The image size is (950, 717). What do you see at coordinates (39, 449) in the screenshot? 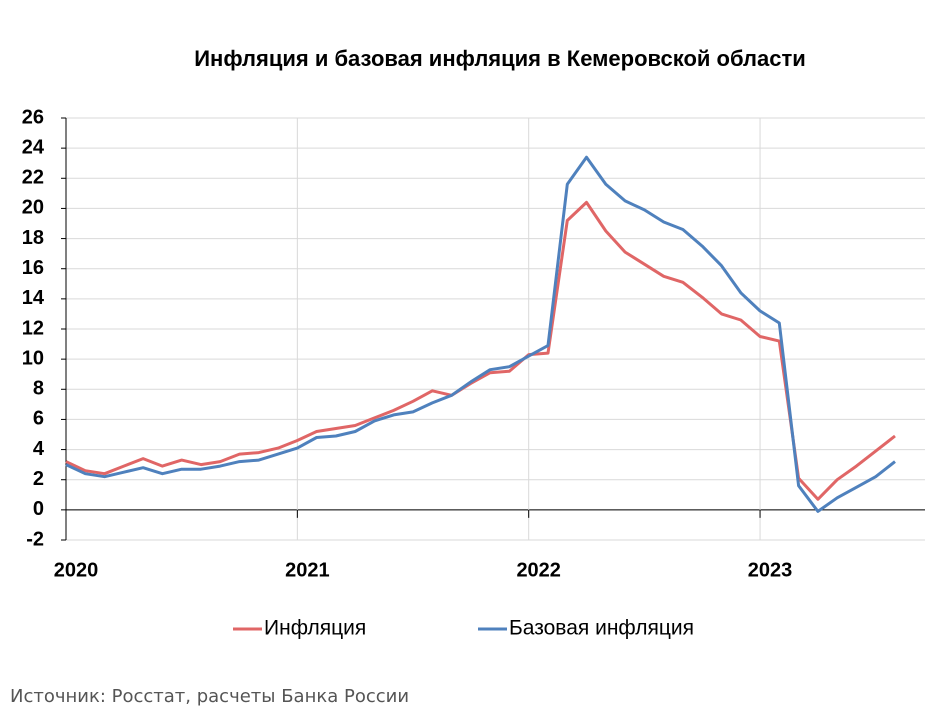
I see `y-tick-label: 4` at bounding box center [39, 449].